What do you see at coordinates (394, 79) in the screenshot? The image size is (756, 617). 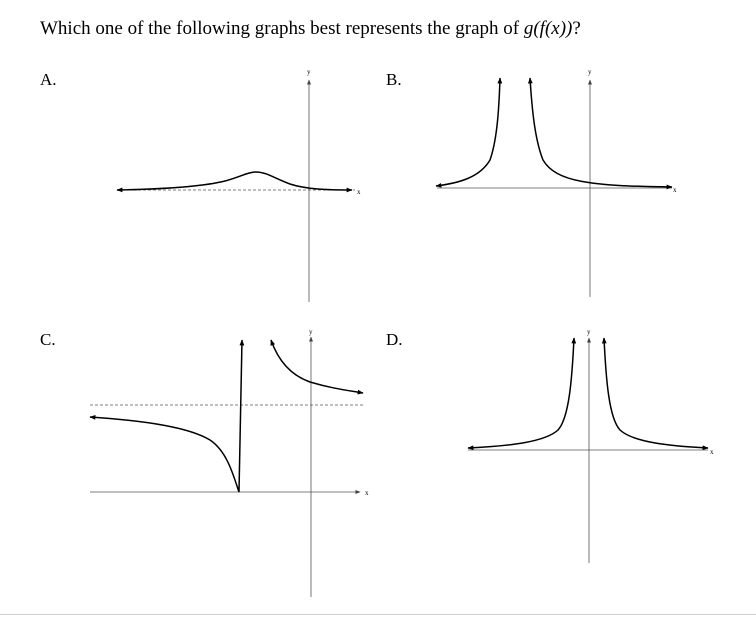 I see `option-b-label: B.` at bounding box center [394, 79].